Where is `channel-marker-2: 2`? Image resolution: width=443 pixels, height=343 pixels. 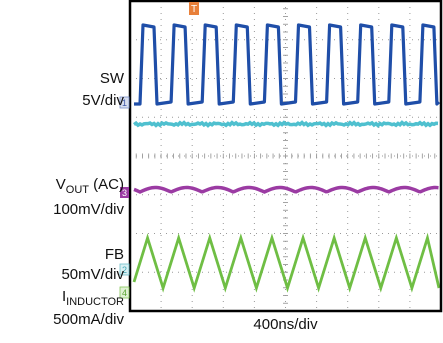 channel-marker-2: 2 is located at coordinates (124, 269).